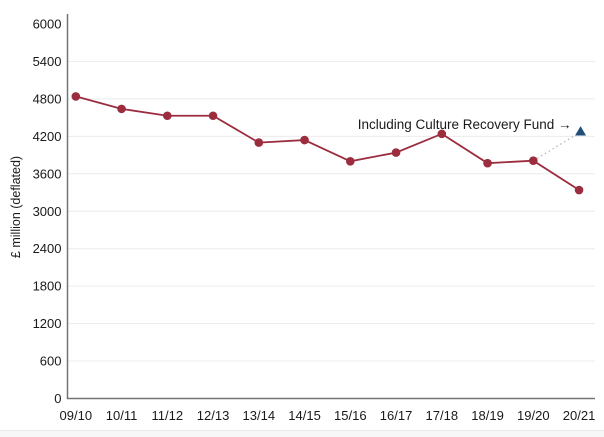 The image size is (604, 437). I want to click on x-tick-label: 11/12, so click(168, 415).